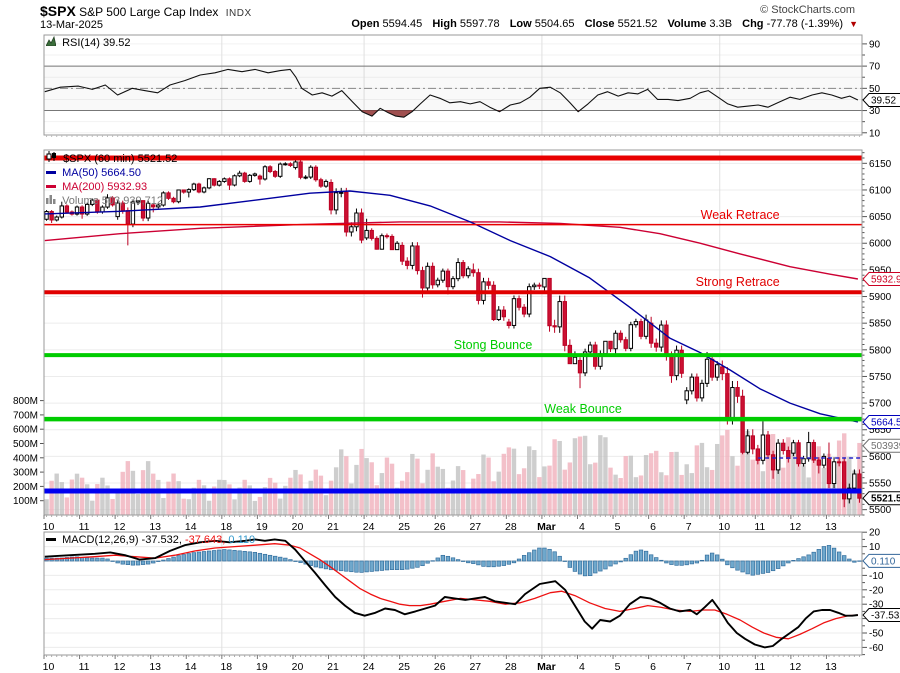 This screenshot has height=673, width=900. What do you see at coordinates (880, 510) in the screenshot?
I see `svg-text: 5500` at bounding box center [880, 510].